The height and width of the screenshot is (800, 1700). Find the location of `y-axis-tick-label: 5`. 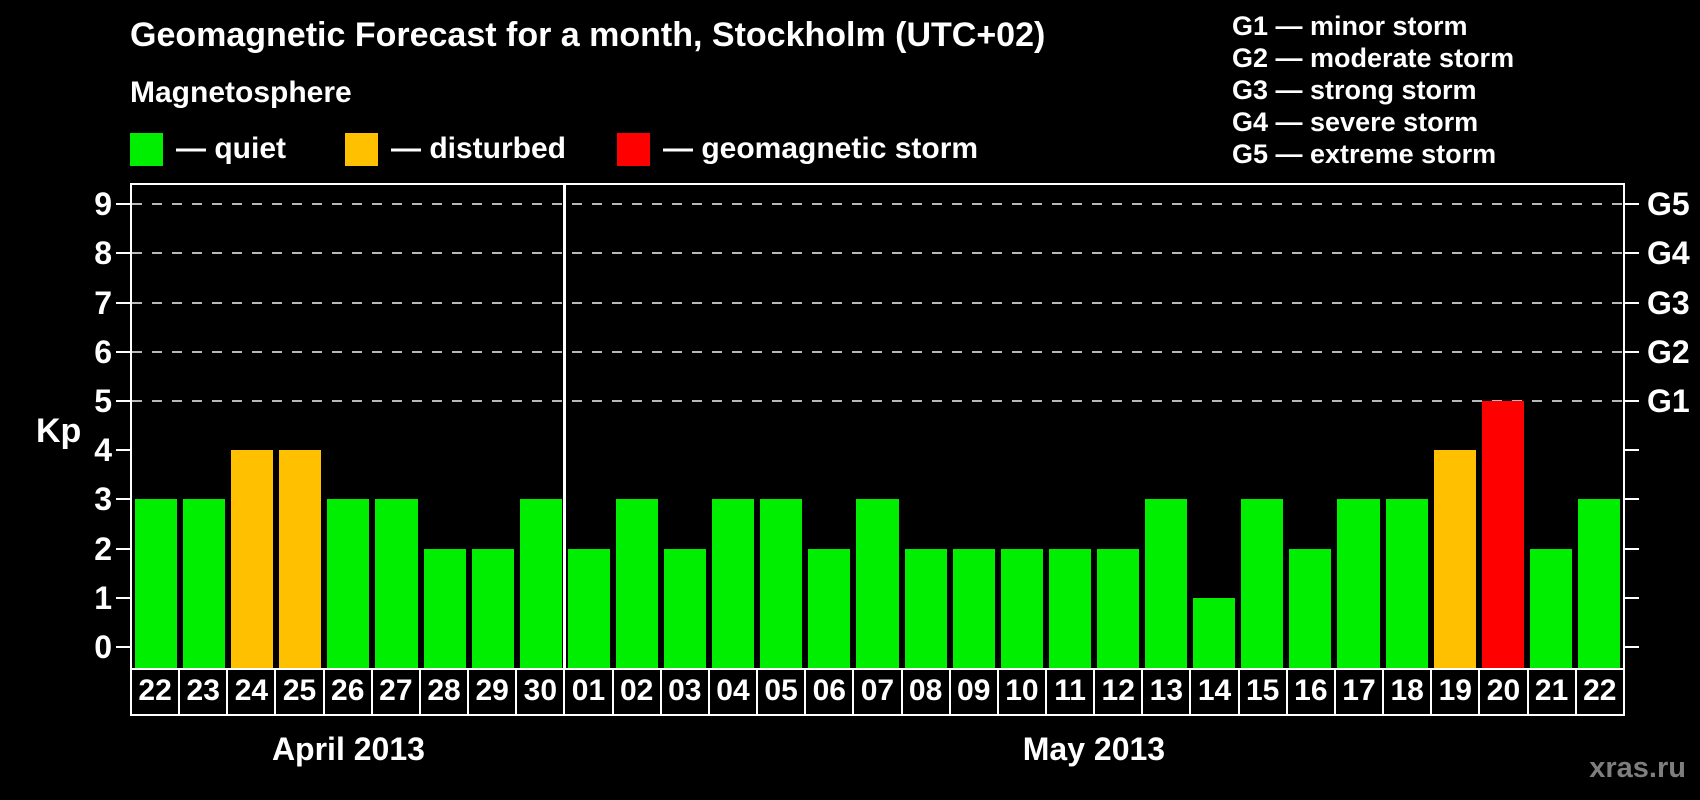

y-axis-tick-label: 5 is located at coordinates (103, 401).